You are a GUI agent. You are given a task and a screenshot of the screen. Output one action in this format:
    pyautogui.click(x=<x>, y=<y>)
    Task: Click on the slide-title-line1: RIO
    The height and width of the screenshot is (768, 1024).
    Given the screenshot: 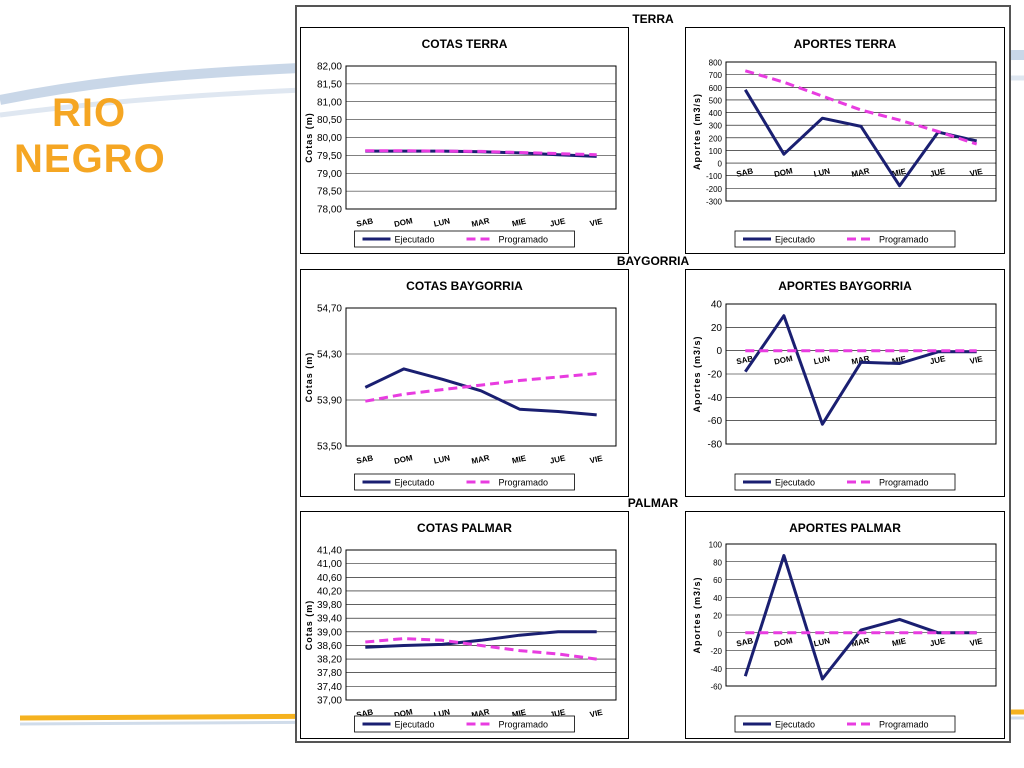 What is the action you would take?
    pyautogui.click(x=89, y=113)
    